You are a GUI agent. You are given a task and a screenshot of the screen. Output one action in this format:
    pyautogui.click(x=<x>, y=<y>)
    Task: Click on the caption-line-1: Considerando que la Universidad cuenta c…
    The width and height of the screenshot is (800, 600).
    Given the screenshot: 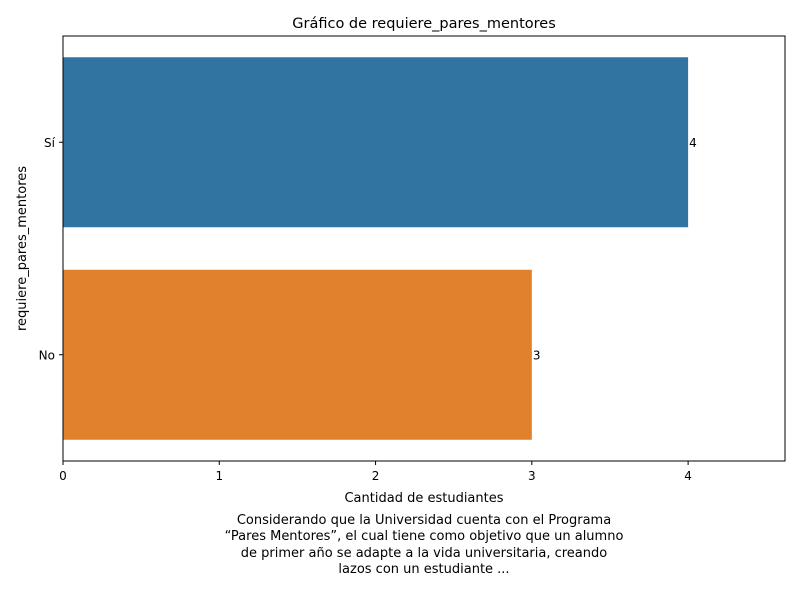 What is the action you would take?
    pyautogui.click(x=424, y=520)
    